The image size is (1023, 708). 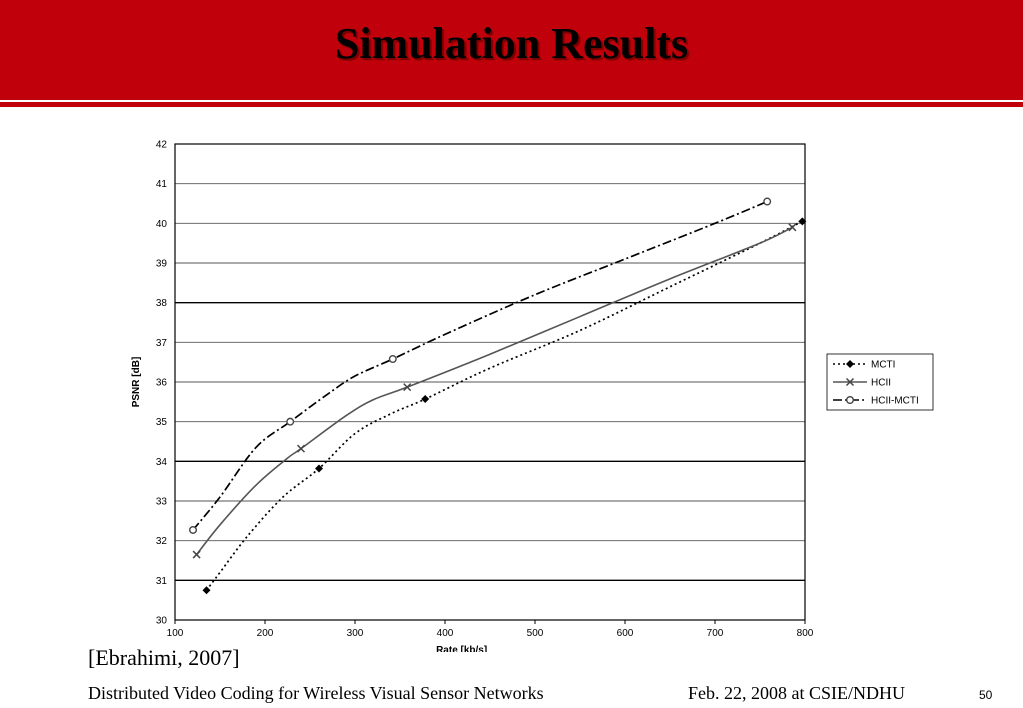 What do you see at coordinates (136, 382) in the screenshot?
I see `y-axis-title: PSNR [dB]` at bounding box center [136, 382].